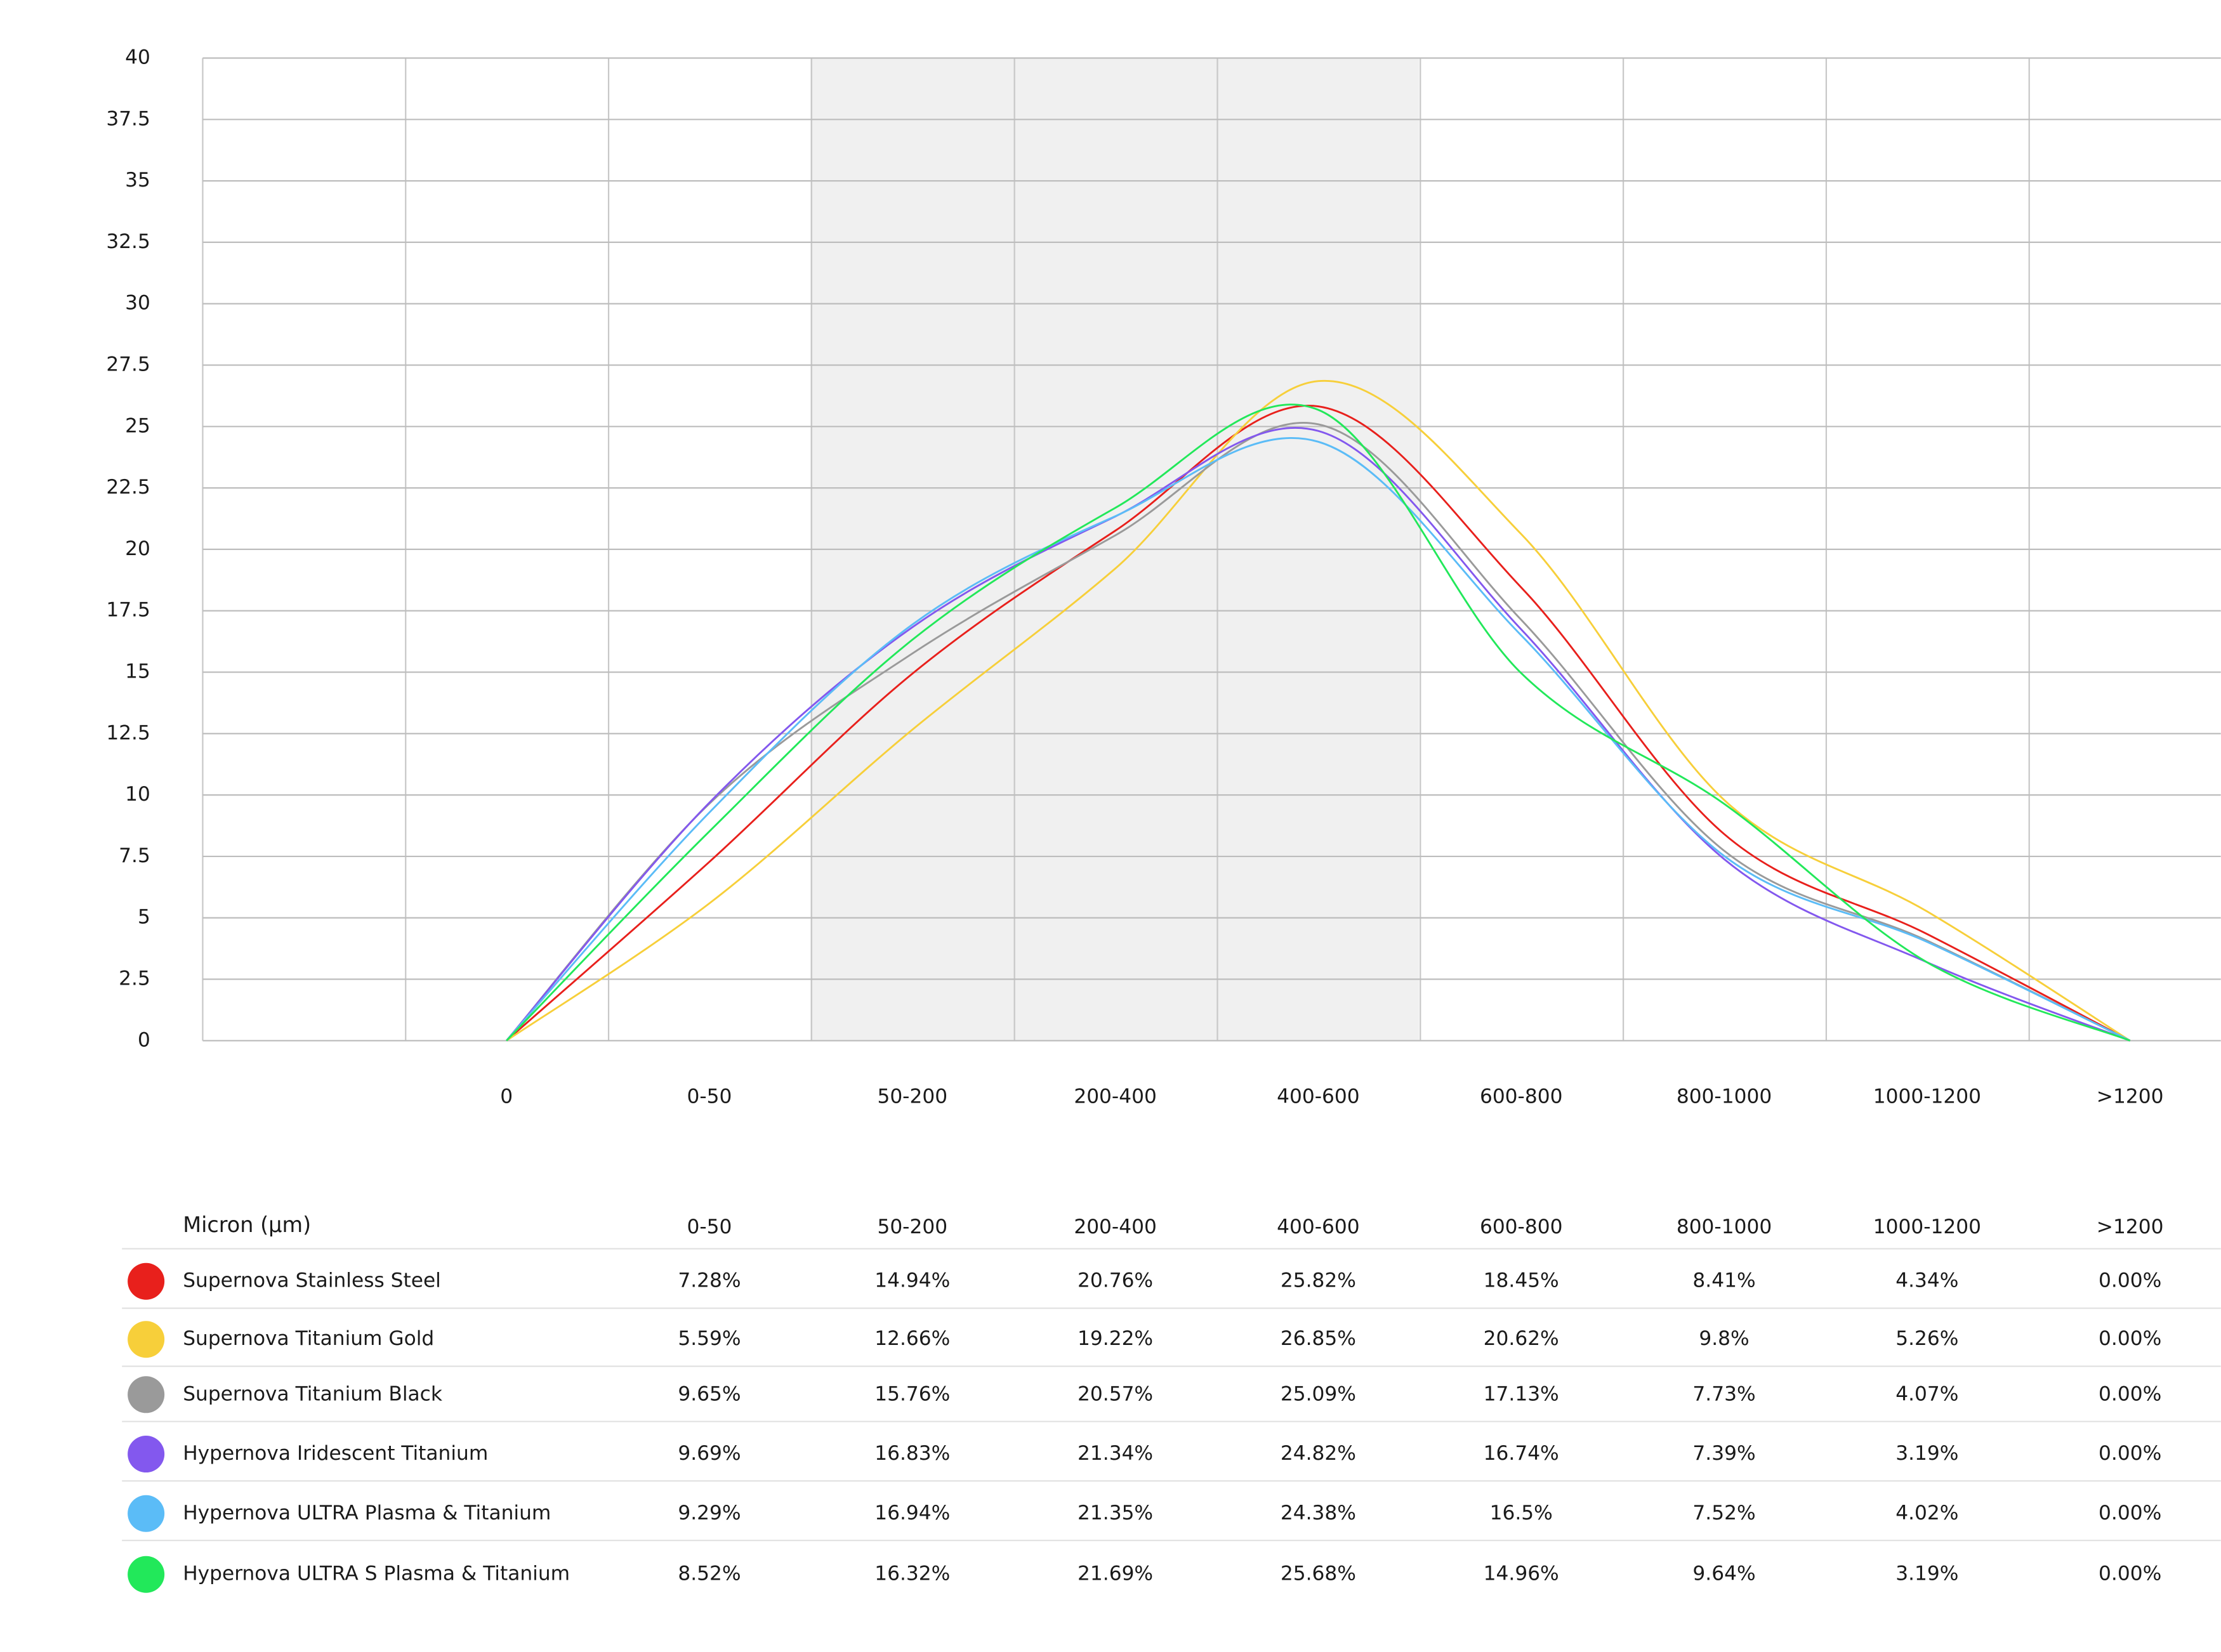 The width and height of the screenshot is (2221, 1652). I want to click on legend-label: Hypernova ULTRA S Plasma & Titanium, so click(377, 1574).